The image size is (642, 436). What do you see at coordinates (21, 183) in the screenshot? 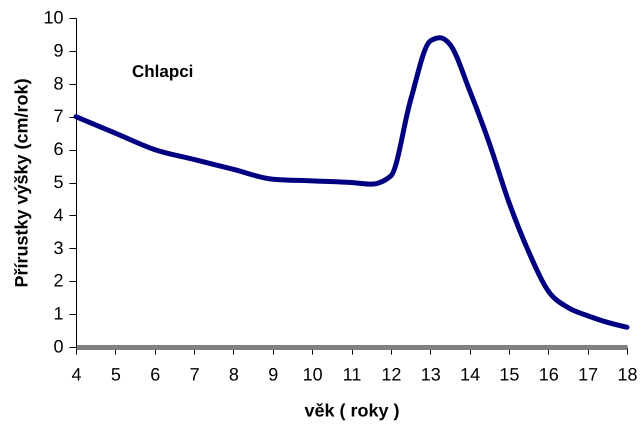
I see `y-axis-title: Přírustky výšky (cm/rok)` at bounding box center [21, 183].